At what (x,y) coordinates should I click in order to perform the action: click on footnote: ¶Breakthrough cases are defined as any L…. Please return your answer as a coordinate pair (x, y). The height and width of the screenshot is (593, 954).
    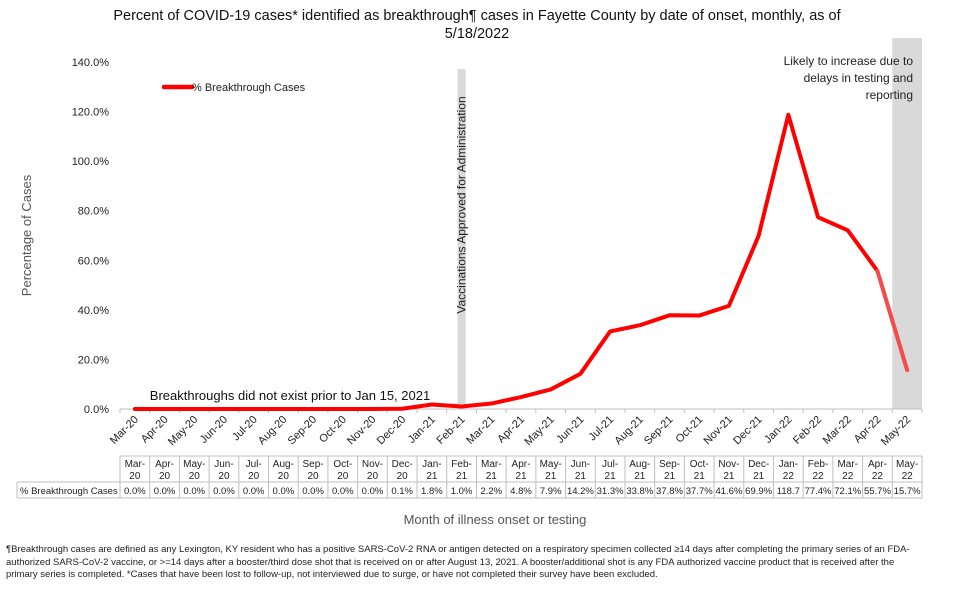
    Looking at the image, I should click on (476, 563).